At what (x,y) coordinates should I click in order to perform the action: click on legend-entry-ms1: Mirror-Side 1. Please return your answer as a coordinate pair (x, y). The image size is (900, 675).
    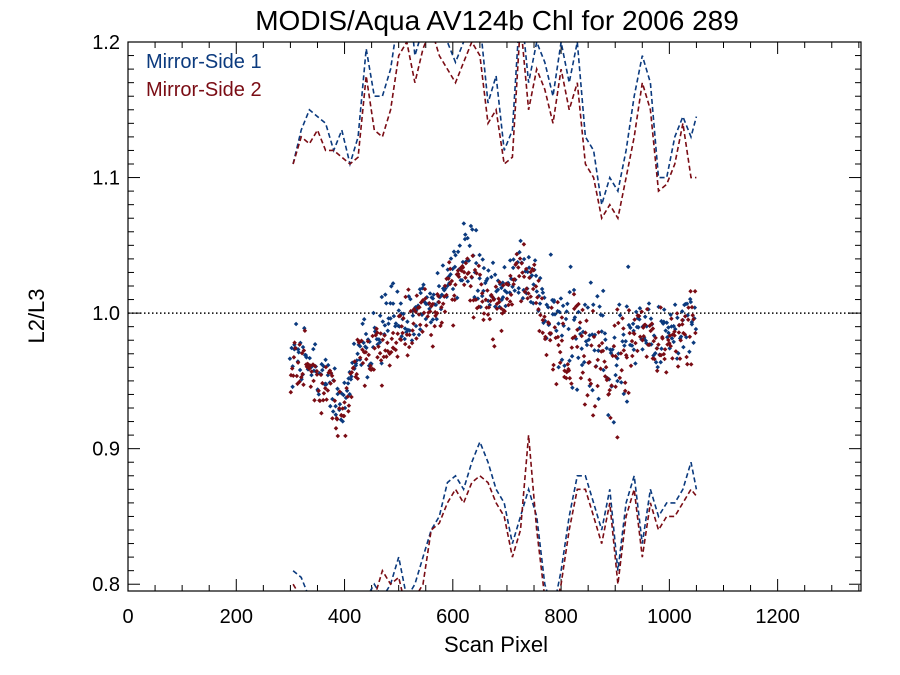
    Looking at the image, I should click on (204, 62).